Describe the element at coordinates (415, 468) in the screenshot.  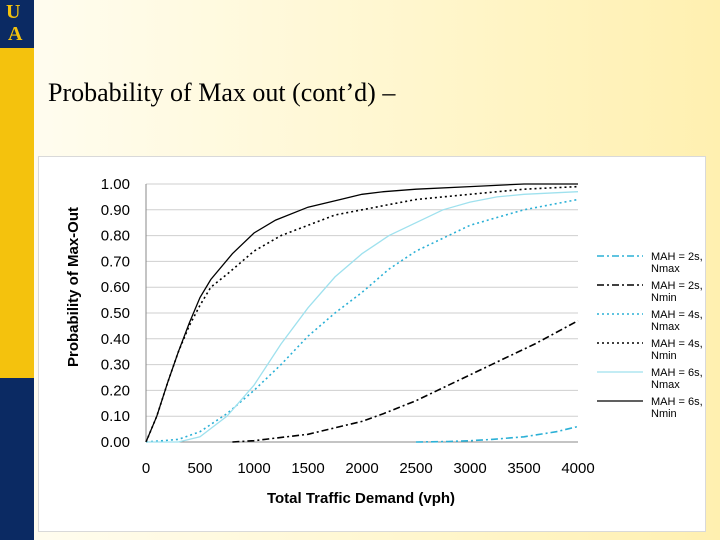
I see `x-tick-label: 2500` at that location.